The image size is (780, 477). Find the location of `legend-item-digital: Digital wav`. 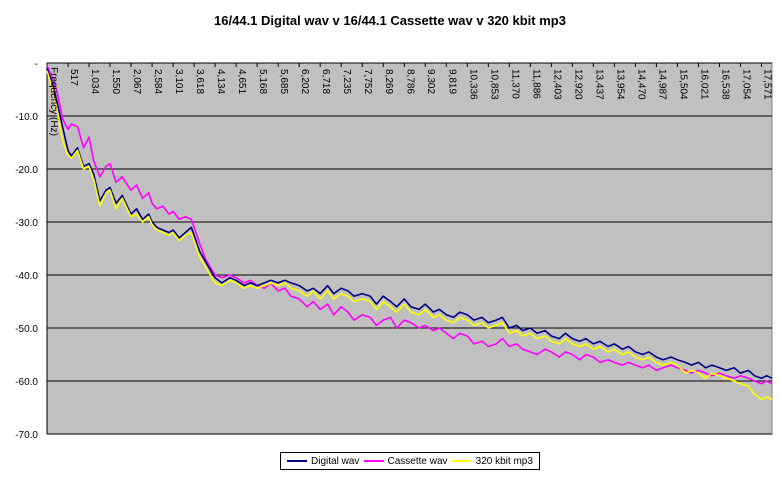

legend-item-digital: Digital wav is located at coordinates (323, 461).